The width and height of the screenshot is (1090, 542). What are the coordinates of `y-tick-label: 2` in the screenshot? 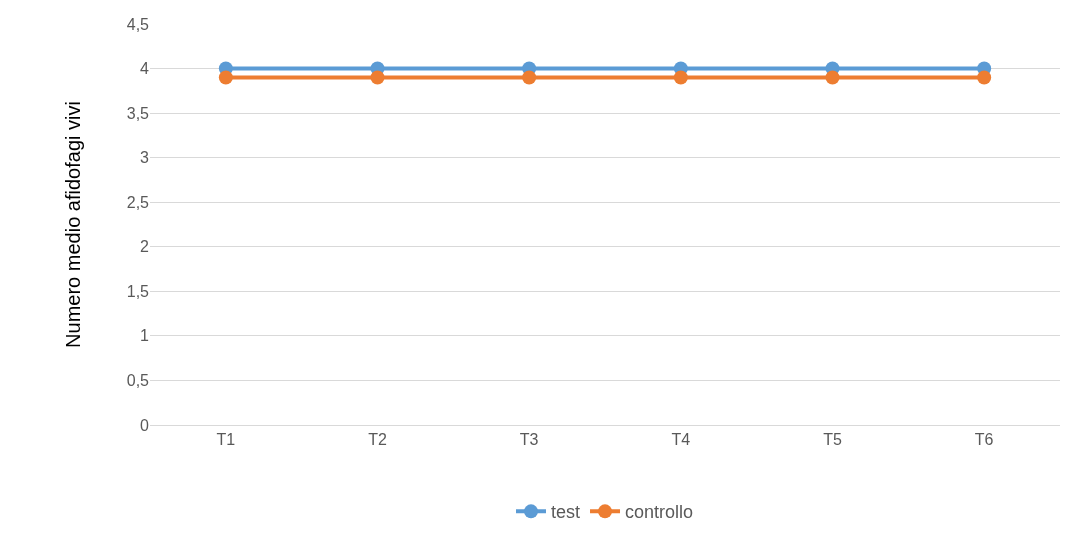 It's located at (145, 247).